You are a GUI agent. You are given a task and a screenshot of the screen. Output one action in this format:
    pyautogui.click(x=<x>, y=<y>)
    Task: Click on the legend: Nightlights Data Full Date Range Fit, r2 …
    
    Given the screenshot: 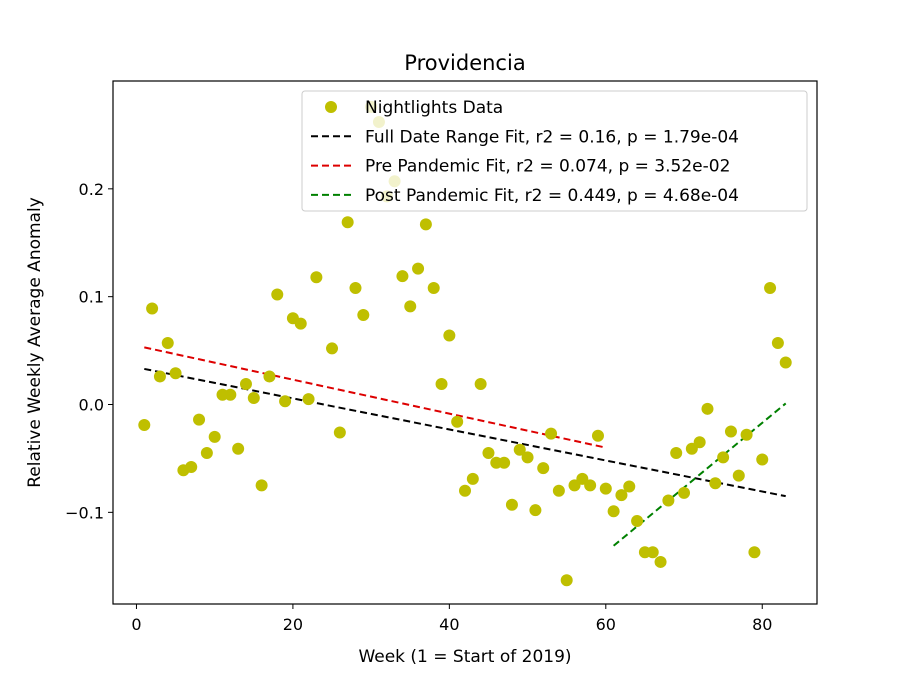 What is the action you would take?
    pyautogui.click(x=554, y=151)
    